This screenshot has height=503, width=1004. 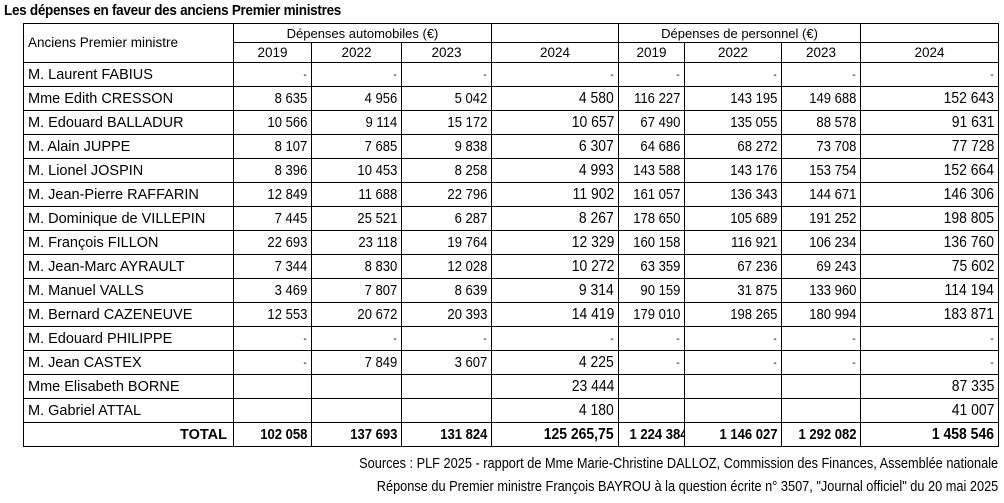 What do you see at coordinates (821, 266) in the screenshot?
I see `table-cell: 69 243` at bounding box center [821, 266].